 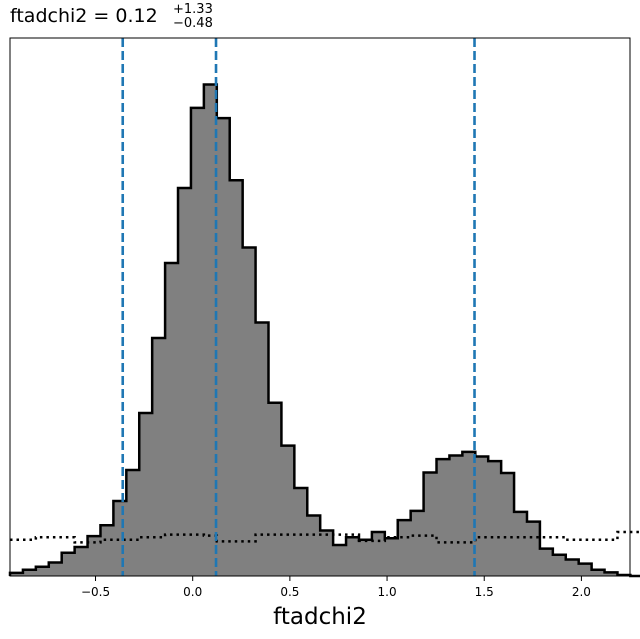 I want to click on chart-title-lower-error: −0.48, so click(x=193, y=23).